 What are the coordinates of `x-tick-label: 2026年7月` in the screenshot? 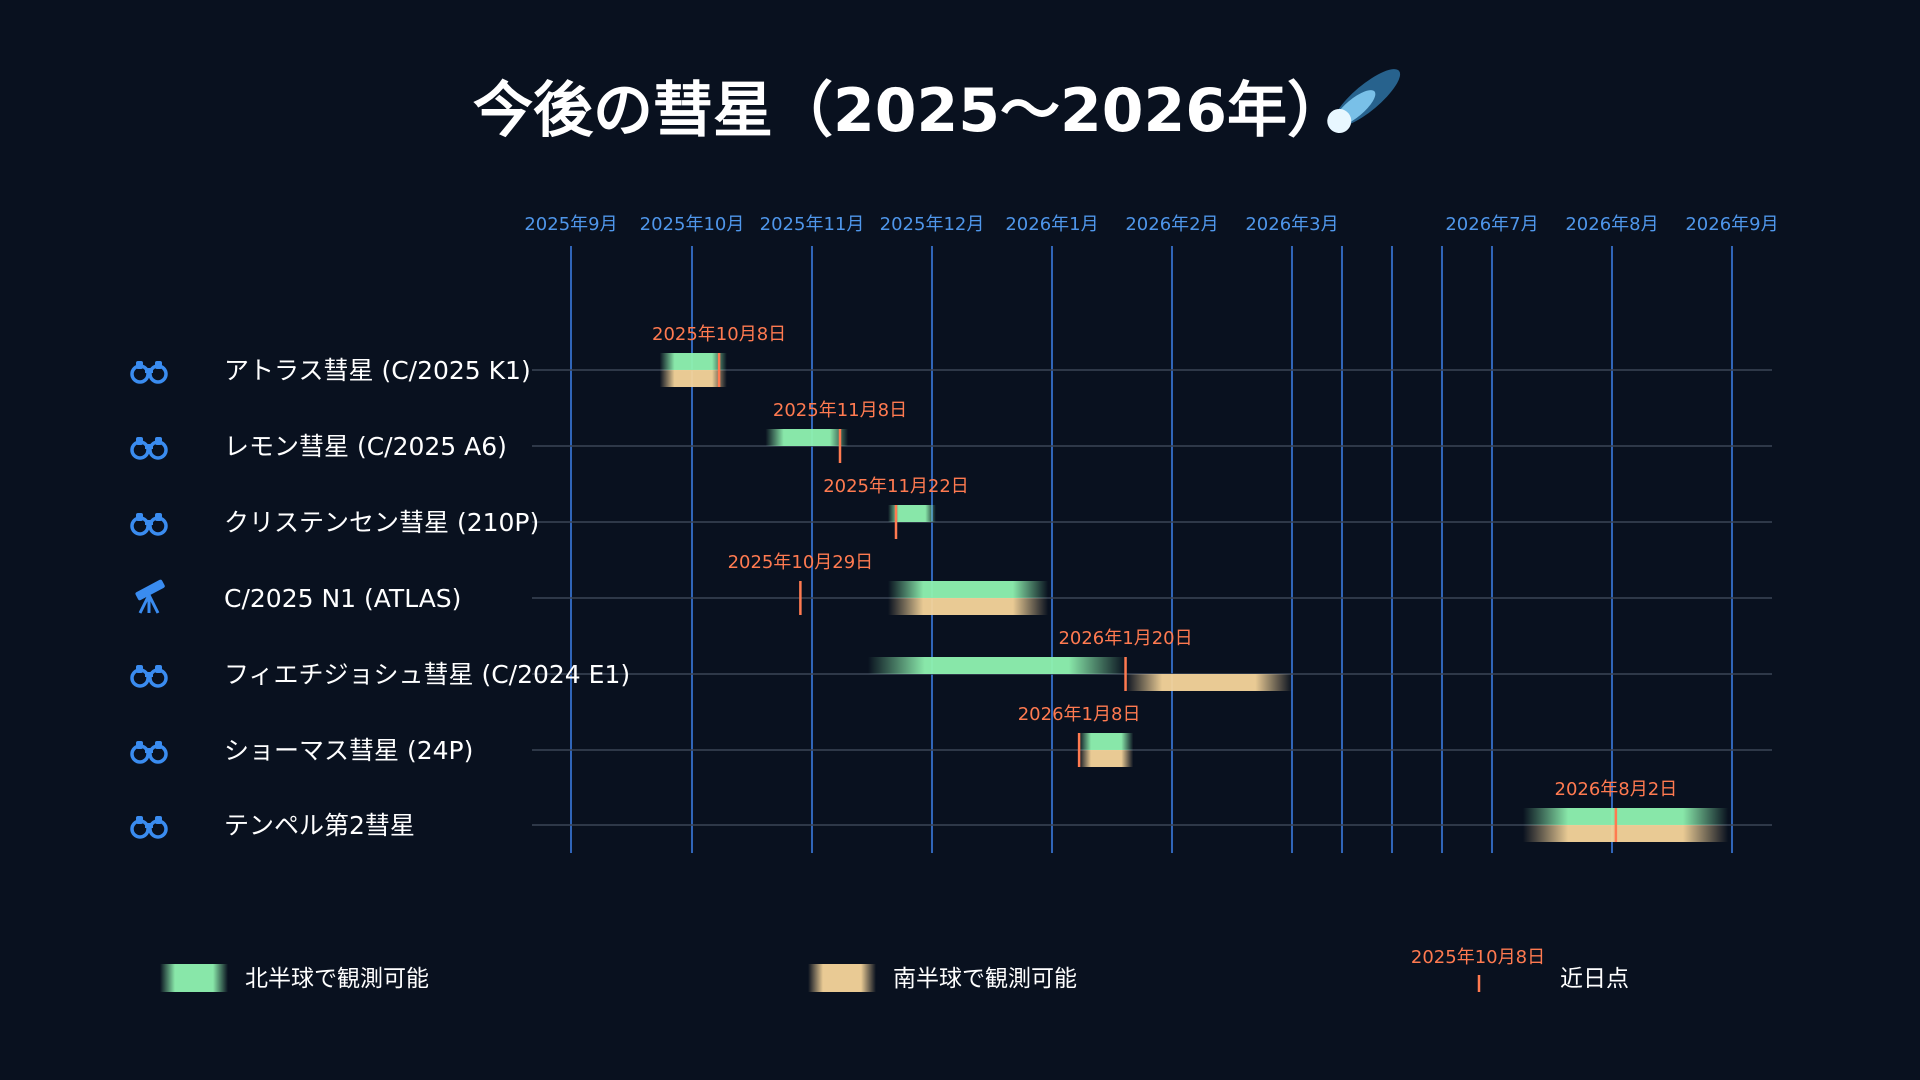 It's located at (1491, 224).